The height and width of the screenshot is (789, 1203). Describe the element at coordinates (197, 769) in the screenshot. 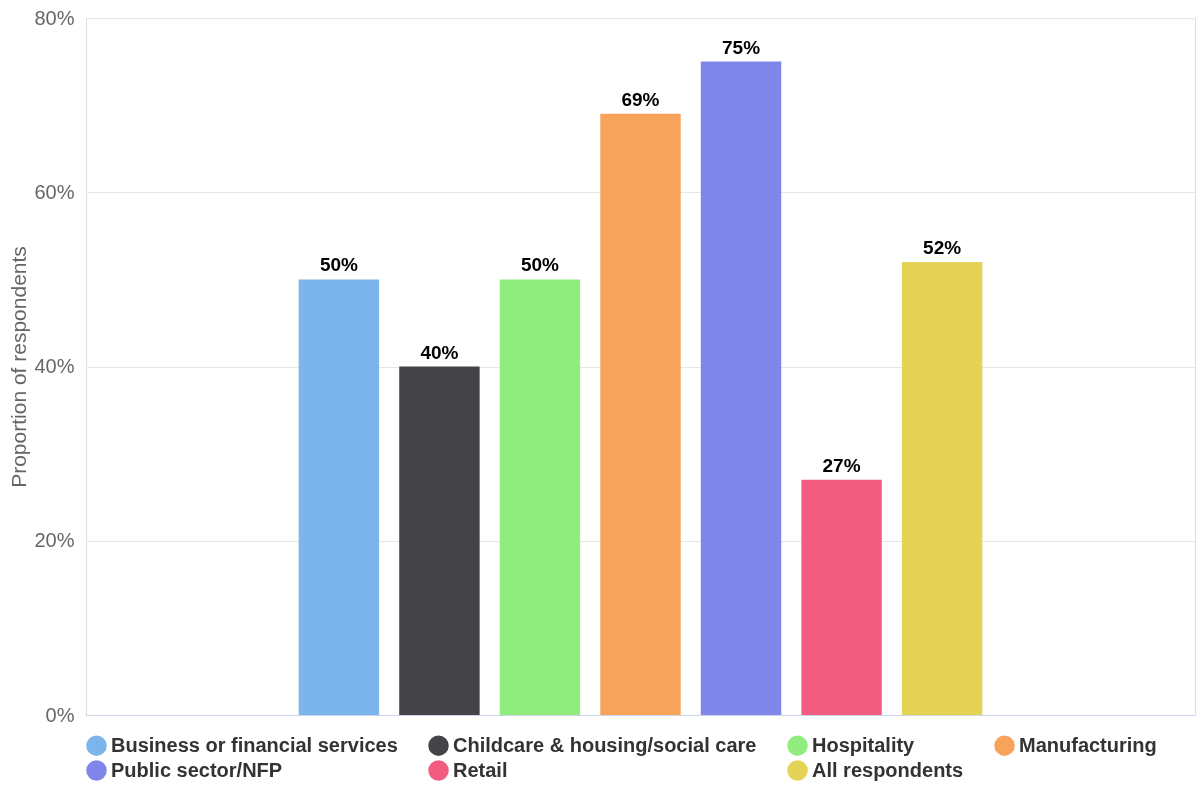

I see `legend-label: Public sector/NFP` at that location.